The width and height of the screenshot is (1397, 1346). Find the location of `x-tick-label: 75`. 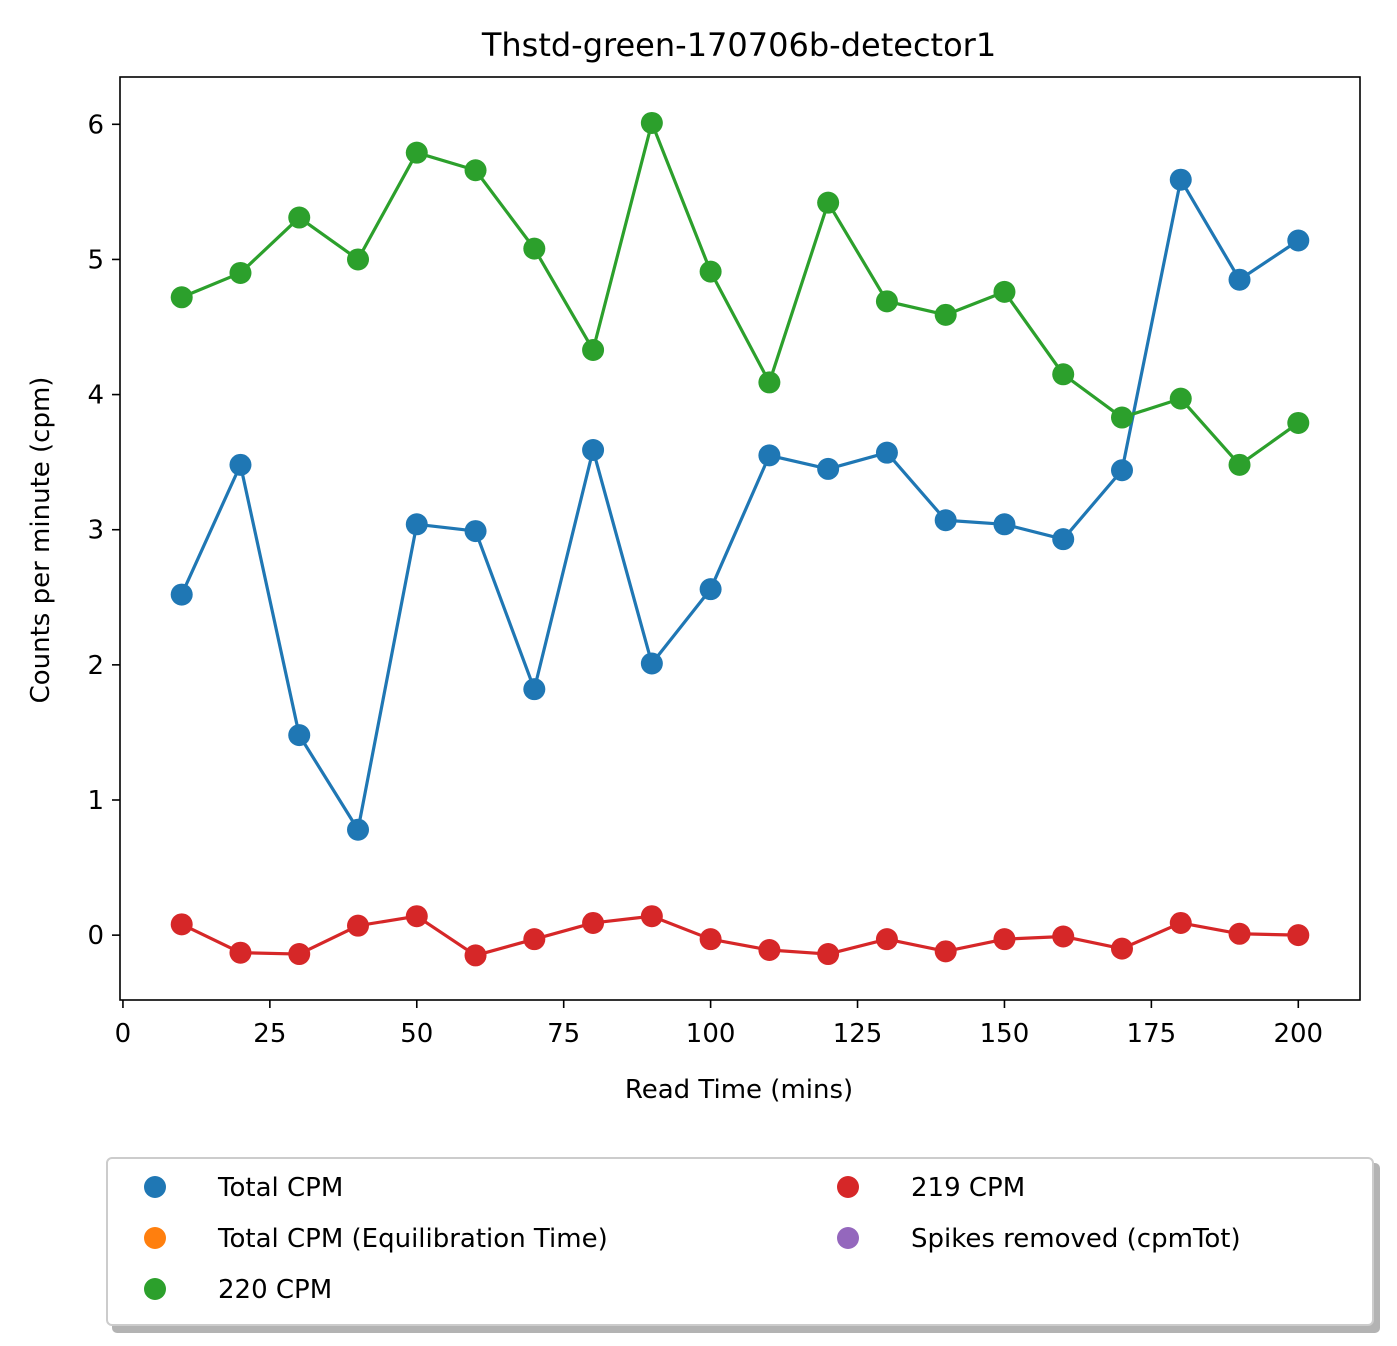

x-tick-label: 75 is located at coordinates (563, 1034).